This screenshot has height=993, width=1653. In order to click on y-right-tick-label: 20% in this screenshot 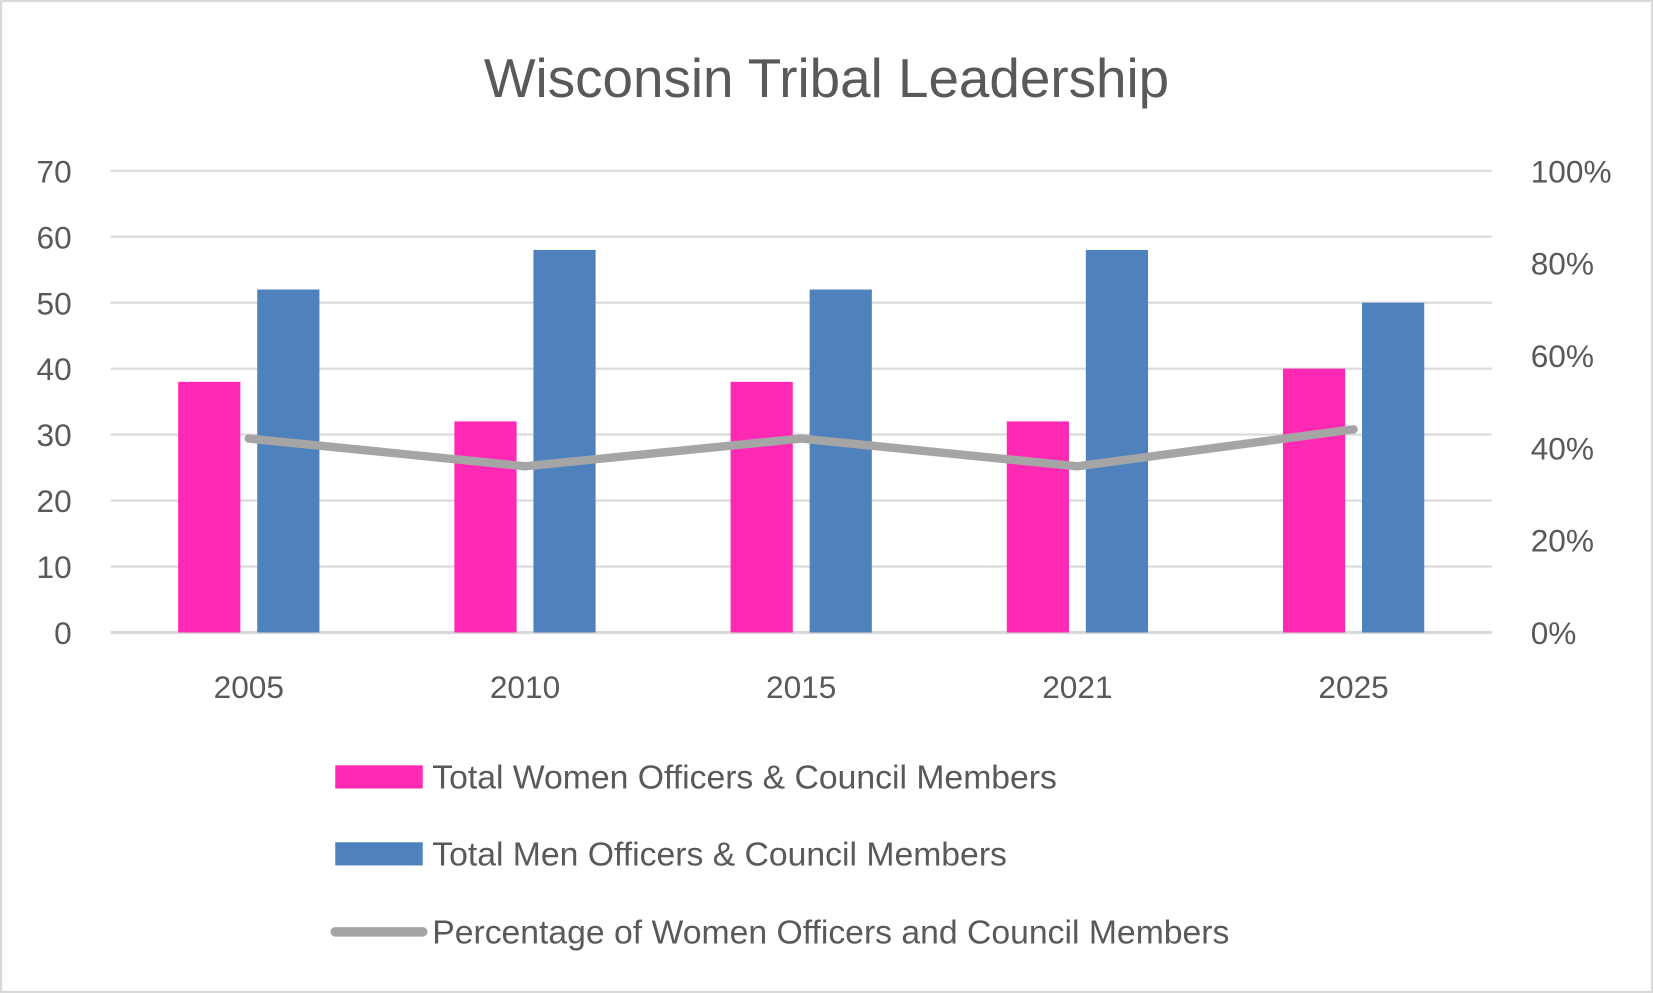, I will do `click(1562, 541)`.